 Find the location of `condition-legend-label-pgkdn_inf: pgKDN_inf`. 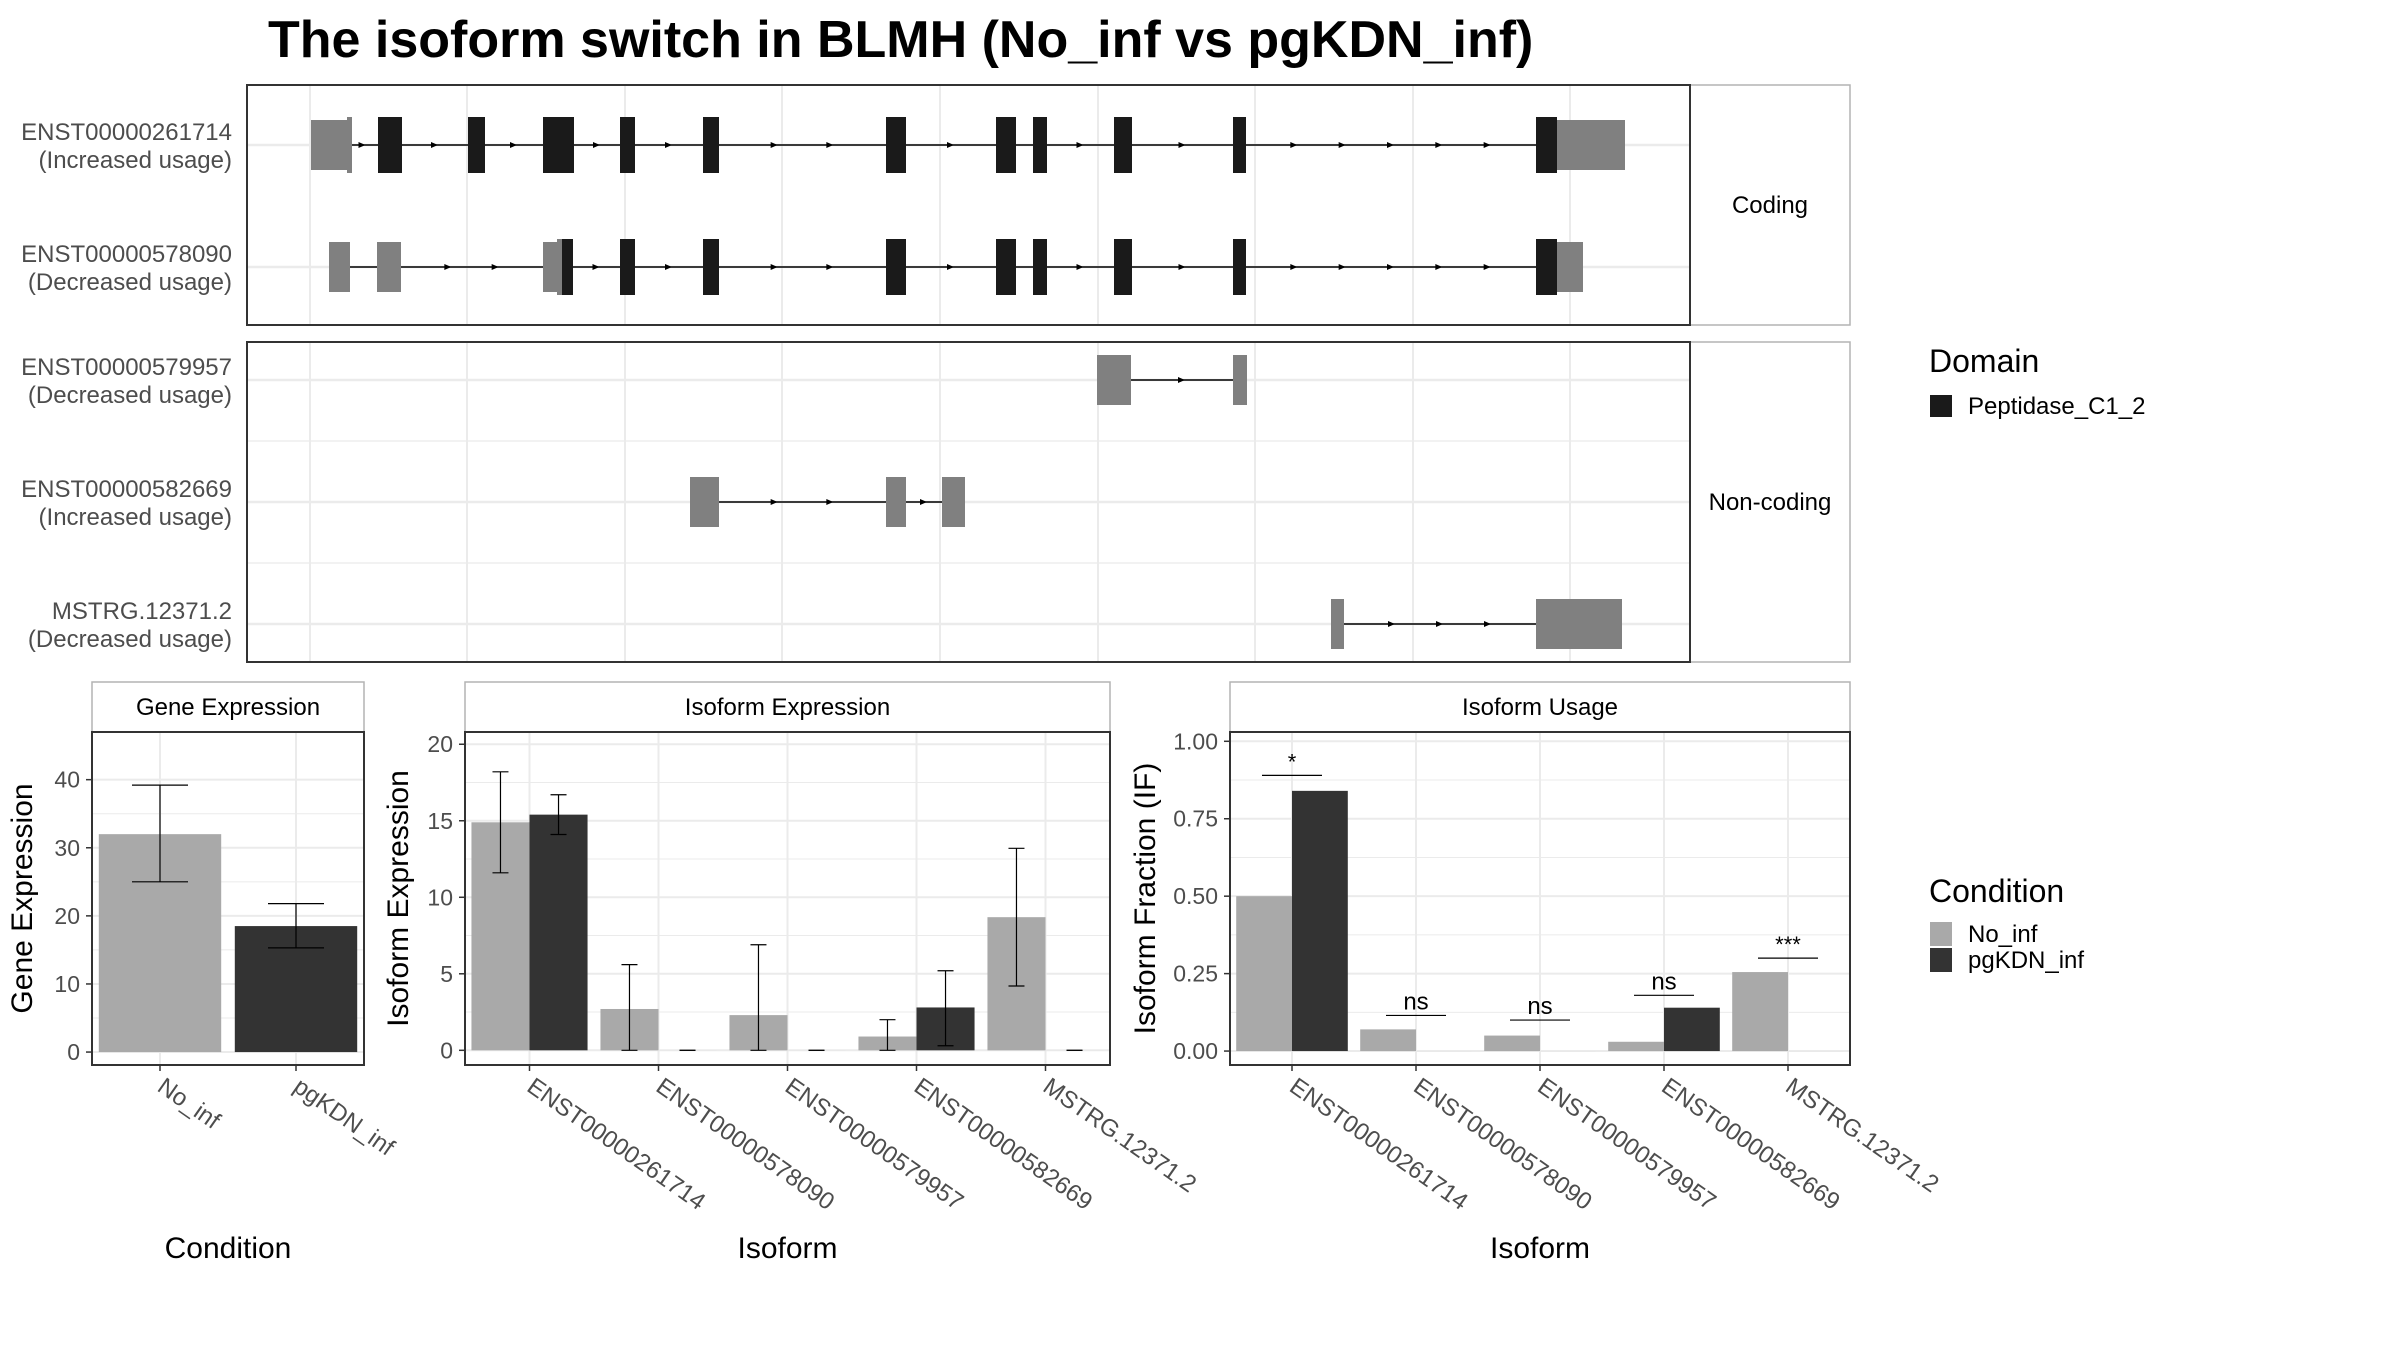

condition-legend-label-pgkdn_inf: pgKDN_inf is located at coordinates (2026, 960).